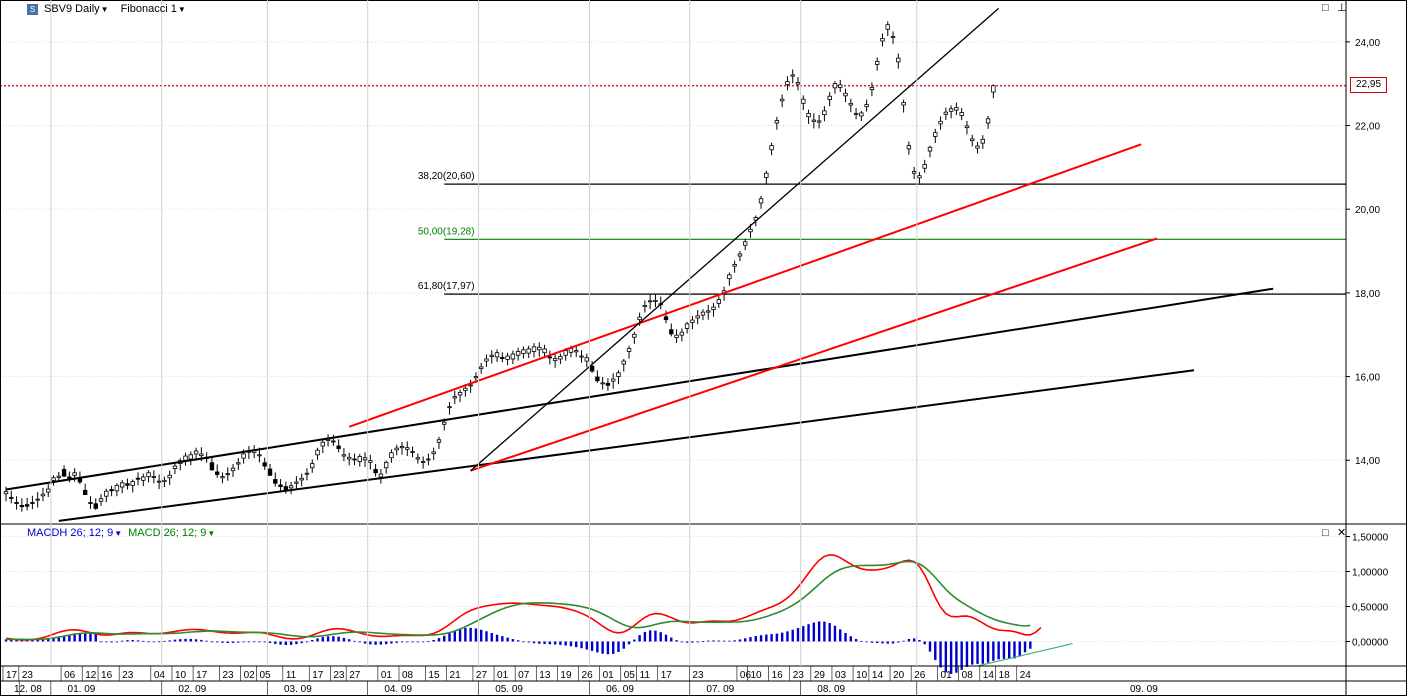 This screenshot has height=696, width=1407. What do you see at coordinates (153, 9) in the screenshot?
I see `study-dropdown: Fibonacci 1▼` at bounding box center [153, 9].